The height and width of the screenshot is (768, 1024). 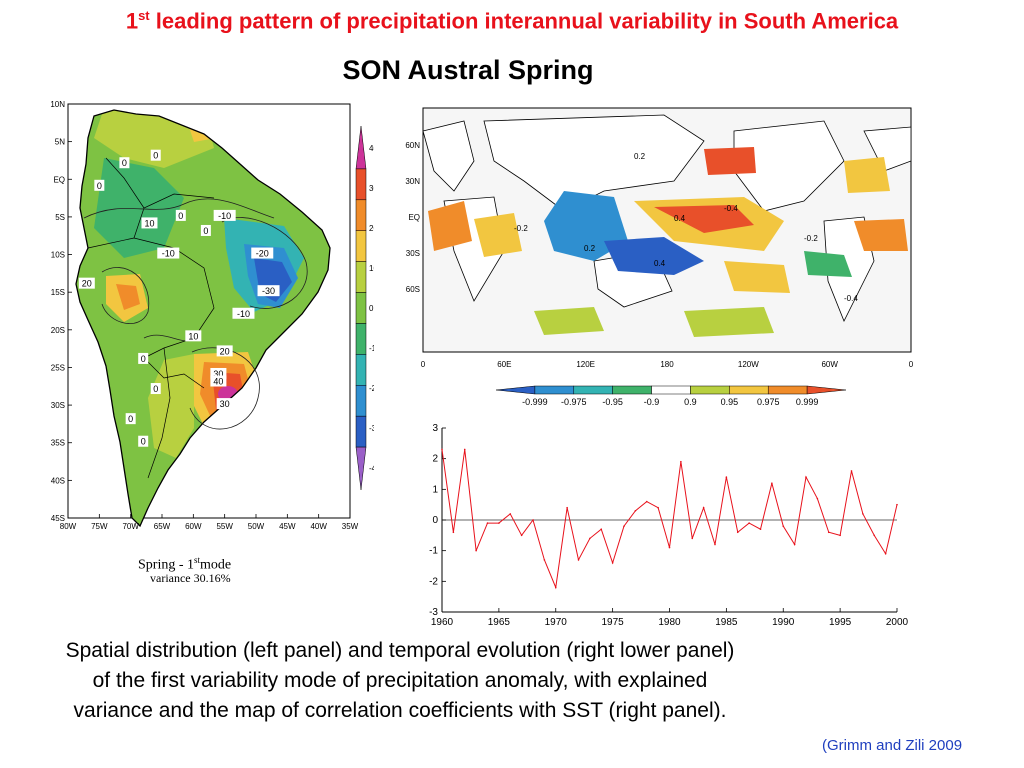 I want to click on legend-swatches, so click(x=671, y=390).